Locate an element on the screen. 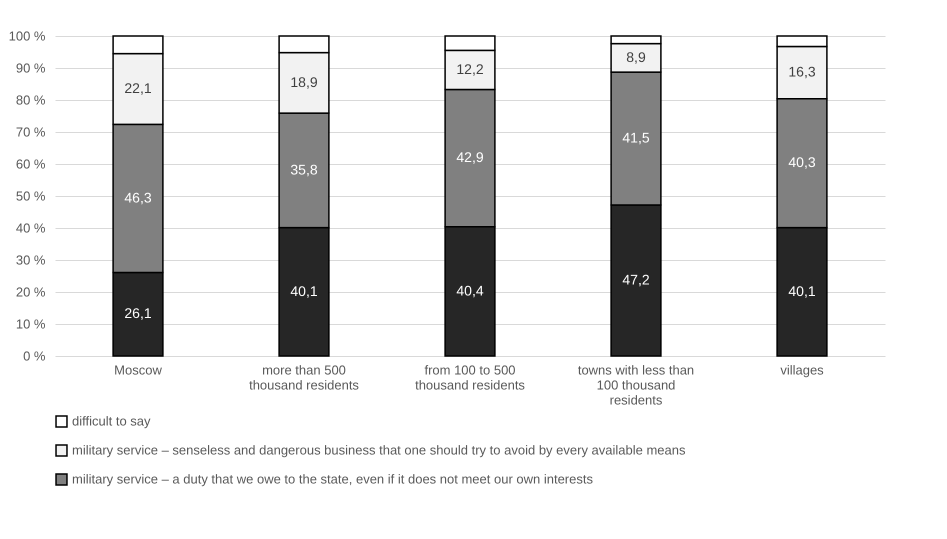  x-tick-label: from 100 to 500 thousand residents is located at coordinates (470, 377).